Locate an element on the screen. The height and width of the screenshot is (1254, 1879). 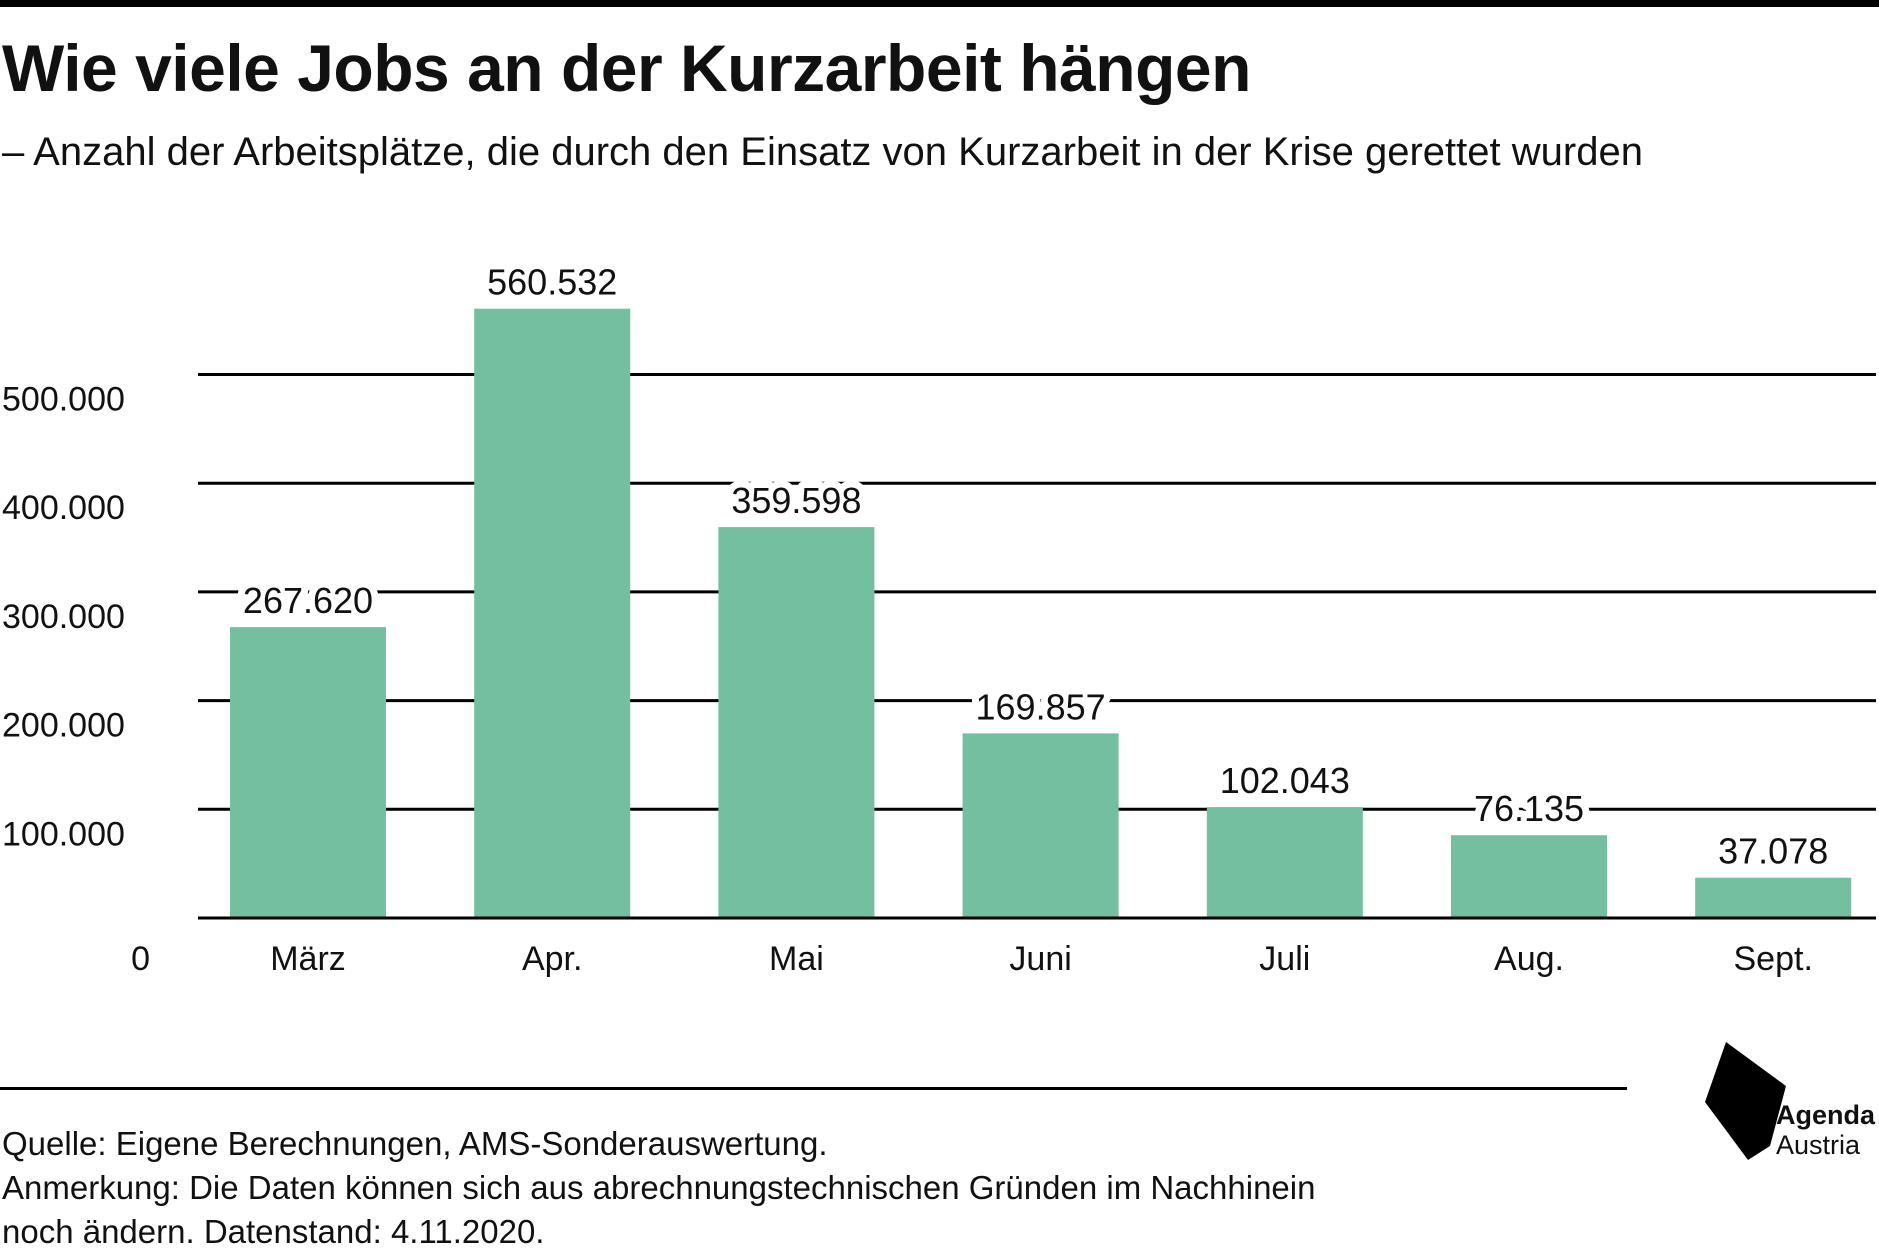
data-label: 37.078 is located at coordinates (1773, 851).